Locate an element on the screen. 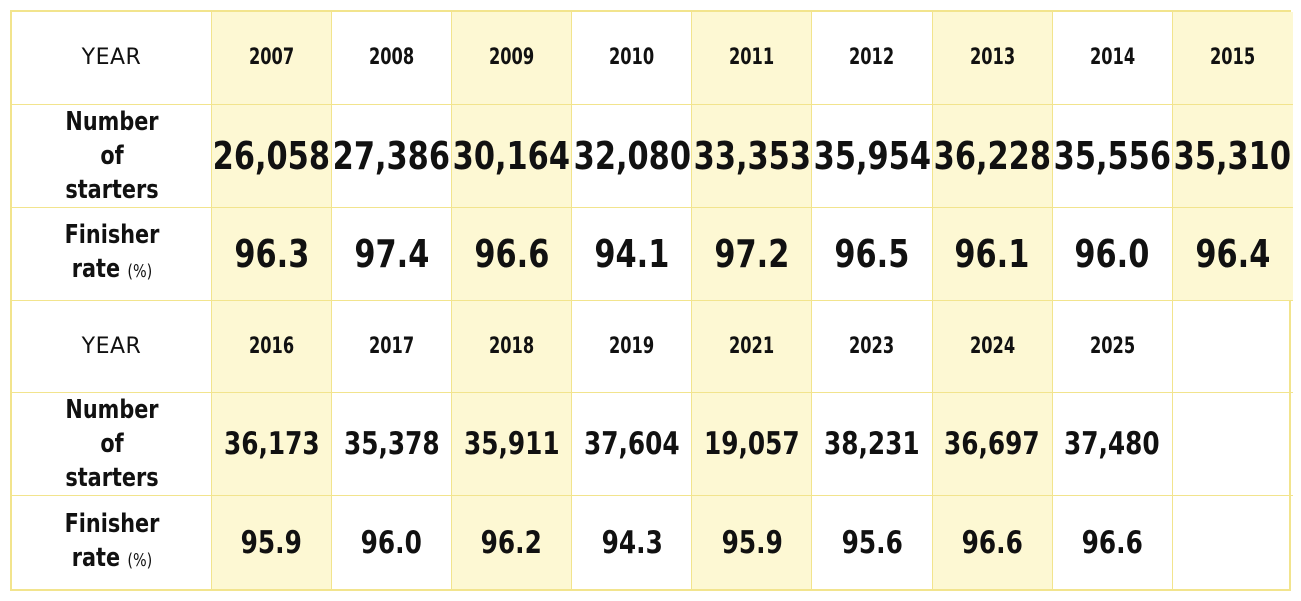 The width and height of the screenshot is (1301, 601). finisher-rate-value: 96.5 is located at coordinates (872, 253).